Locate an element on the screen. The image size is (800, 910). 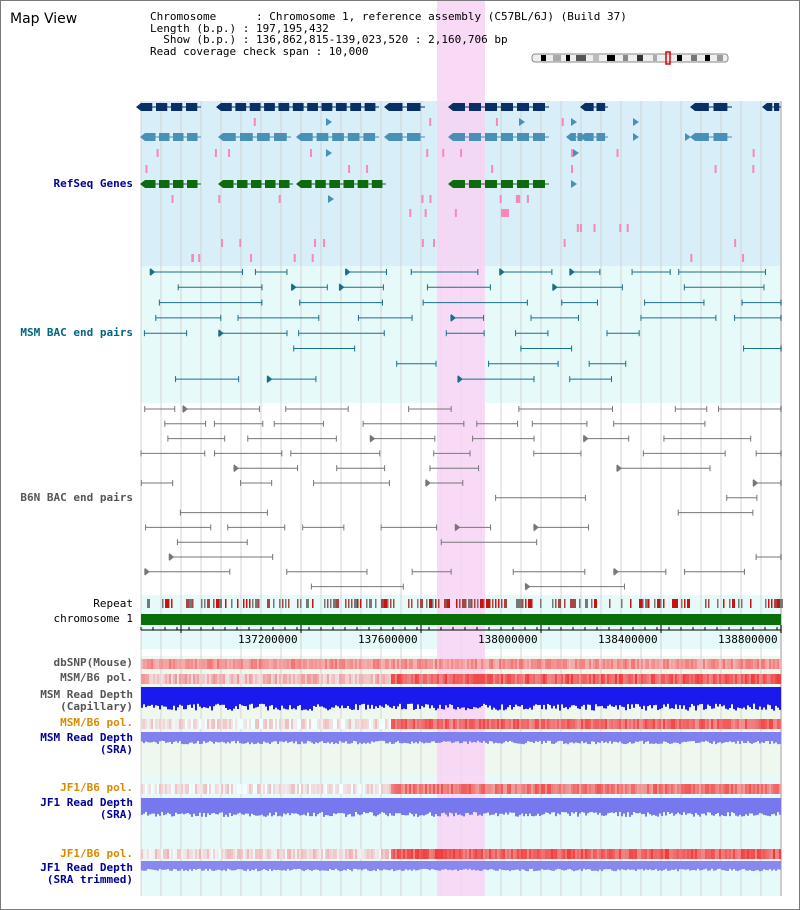
track-label-jf1-read-depth-sra: JF1 Read Depth (SRA) is located at coordinates (86, 808).